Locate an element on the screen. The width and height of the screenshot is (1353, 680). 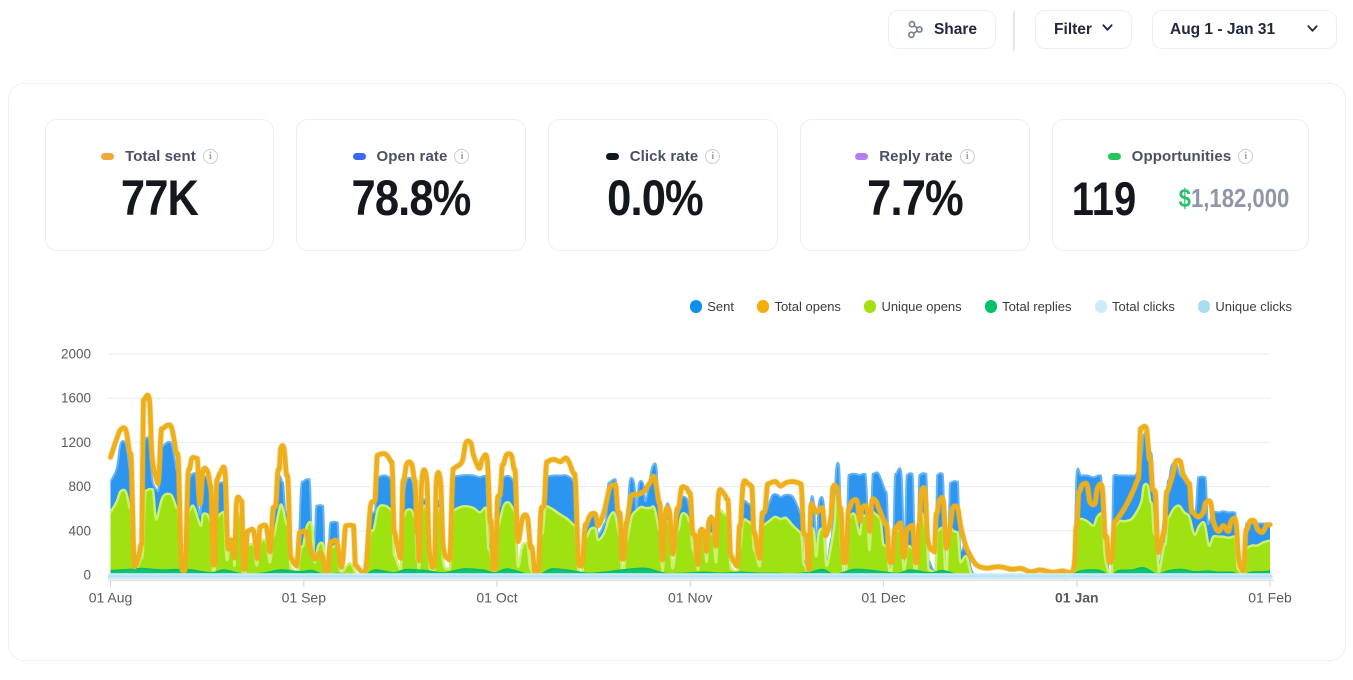
svg-text: 01 Jan is located at coordinates (1077, 598).